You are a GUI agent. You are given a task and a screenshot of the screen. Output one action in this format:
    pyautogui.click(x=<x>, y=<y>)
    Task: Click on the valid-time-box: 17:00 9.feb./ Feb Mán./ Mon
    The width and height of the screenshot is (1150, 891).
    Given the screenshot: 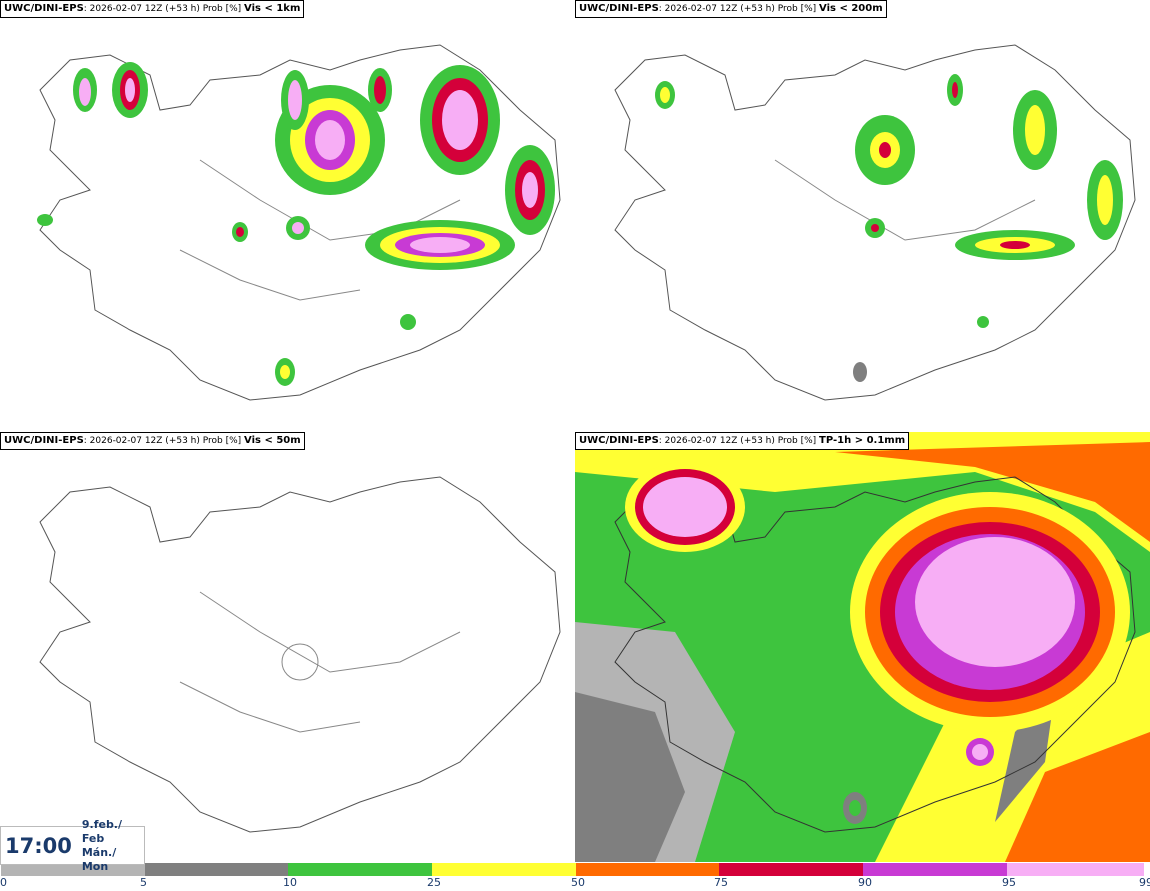 What is the action you would take?
    pyautogui.click(x=72, y=845)
    